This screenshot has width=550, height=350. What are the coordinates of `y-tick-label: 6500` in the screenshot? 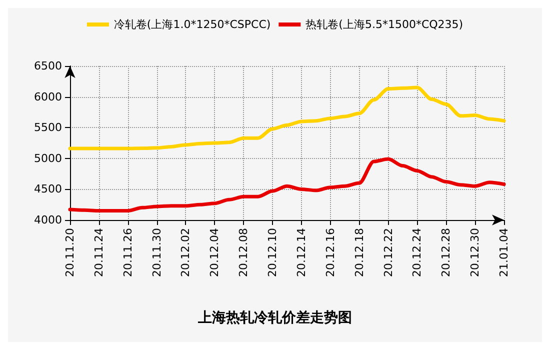 It's located at (48, 66).